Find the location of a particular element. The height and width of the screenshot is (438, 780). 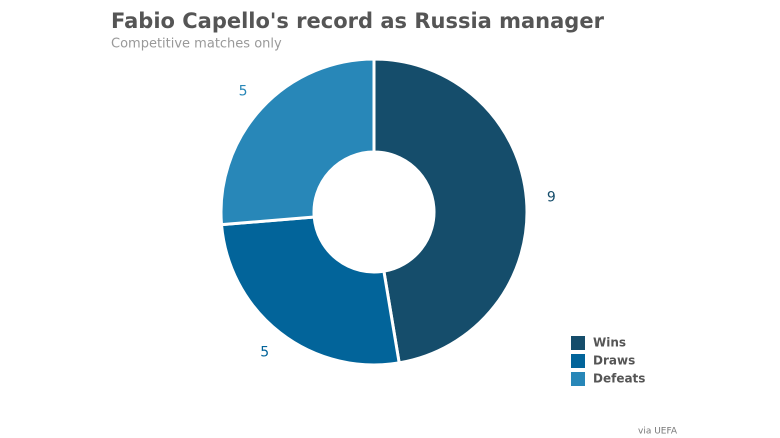

data-label: 9 is located at coordinates (551, 197).